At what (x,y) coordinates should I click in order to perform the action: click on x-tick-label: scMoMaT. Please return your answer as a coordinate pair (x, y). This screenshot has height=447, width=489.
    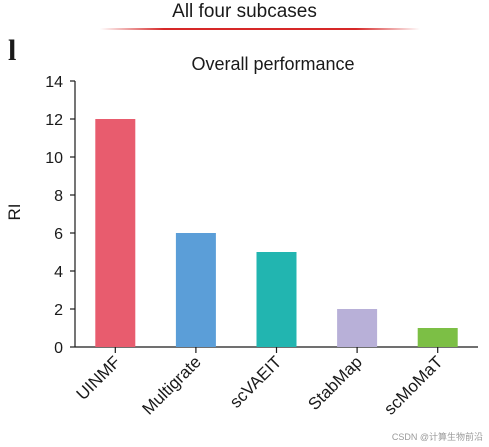
    Looking at the image, I should click on (413, 385).